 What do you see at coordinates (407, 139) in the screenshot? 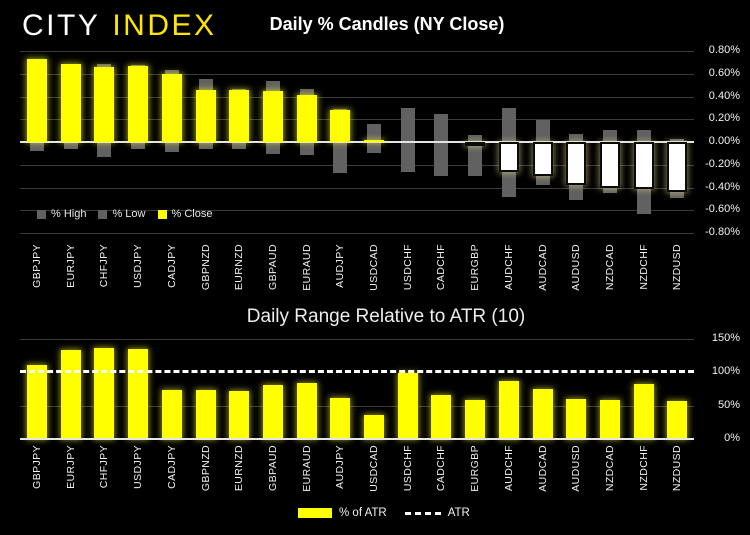
I see `wick-USDCHF` at bounding box center [407, 139].